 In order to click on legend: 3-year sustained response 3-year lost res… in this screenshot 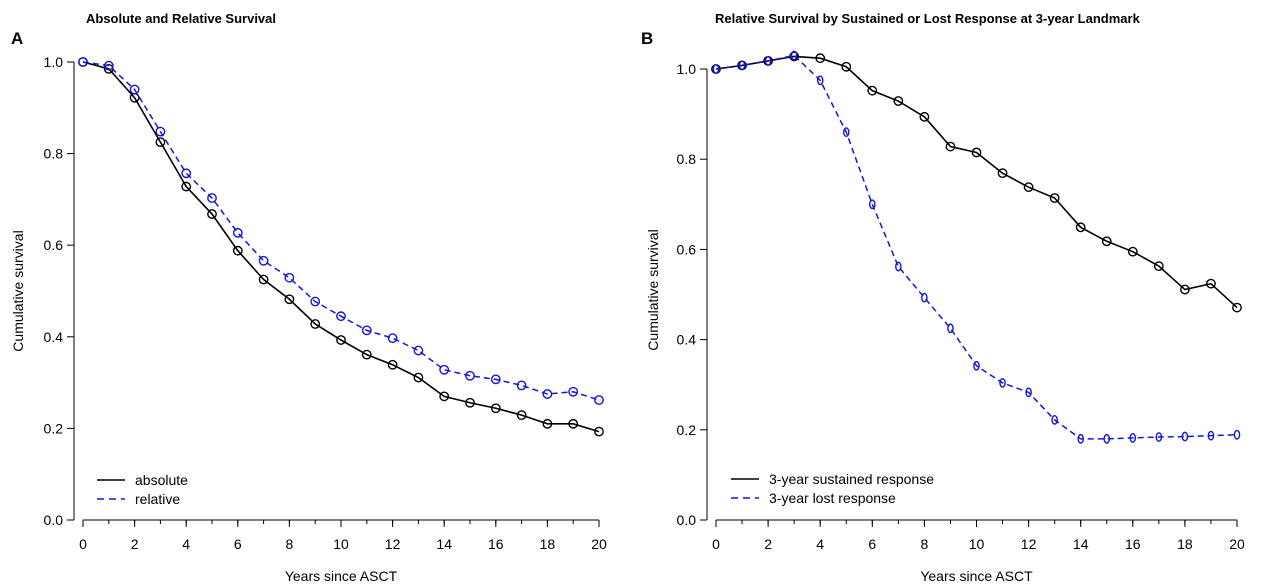, I will do `click(832, 488)`.